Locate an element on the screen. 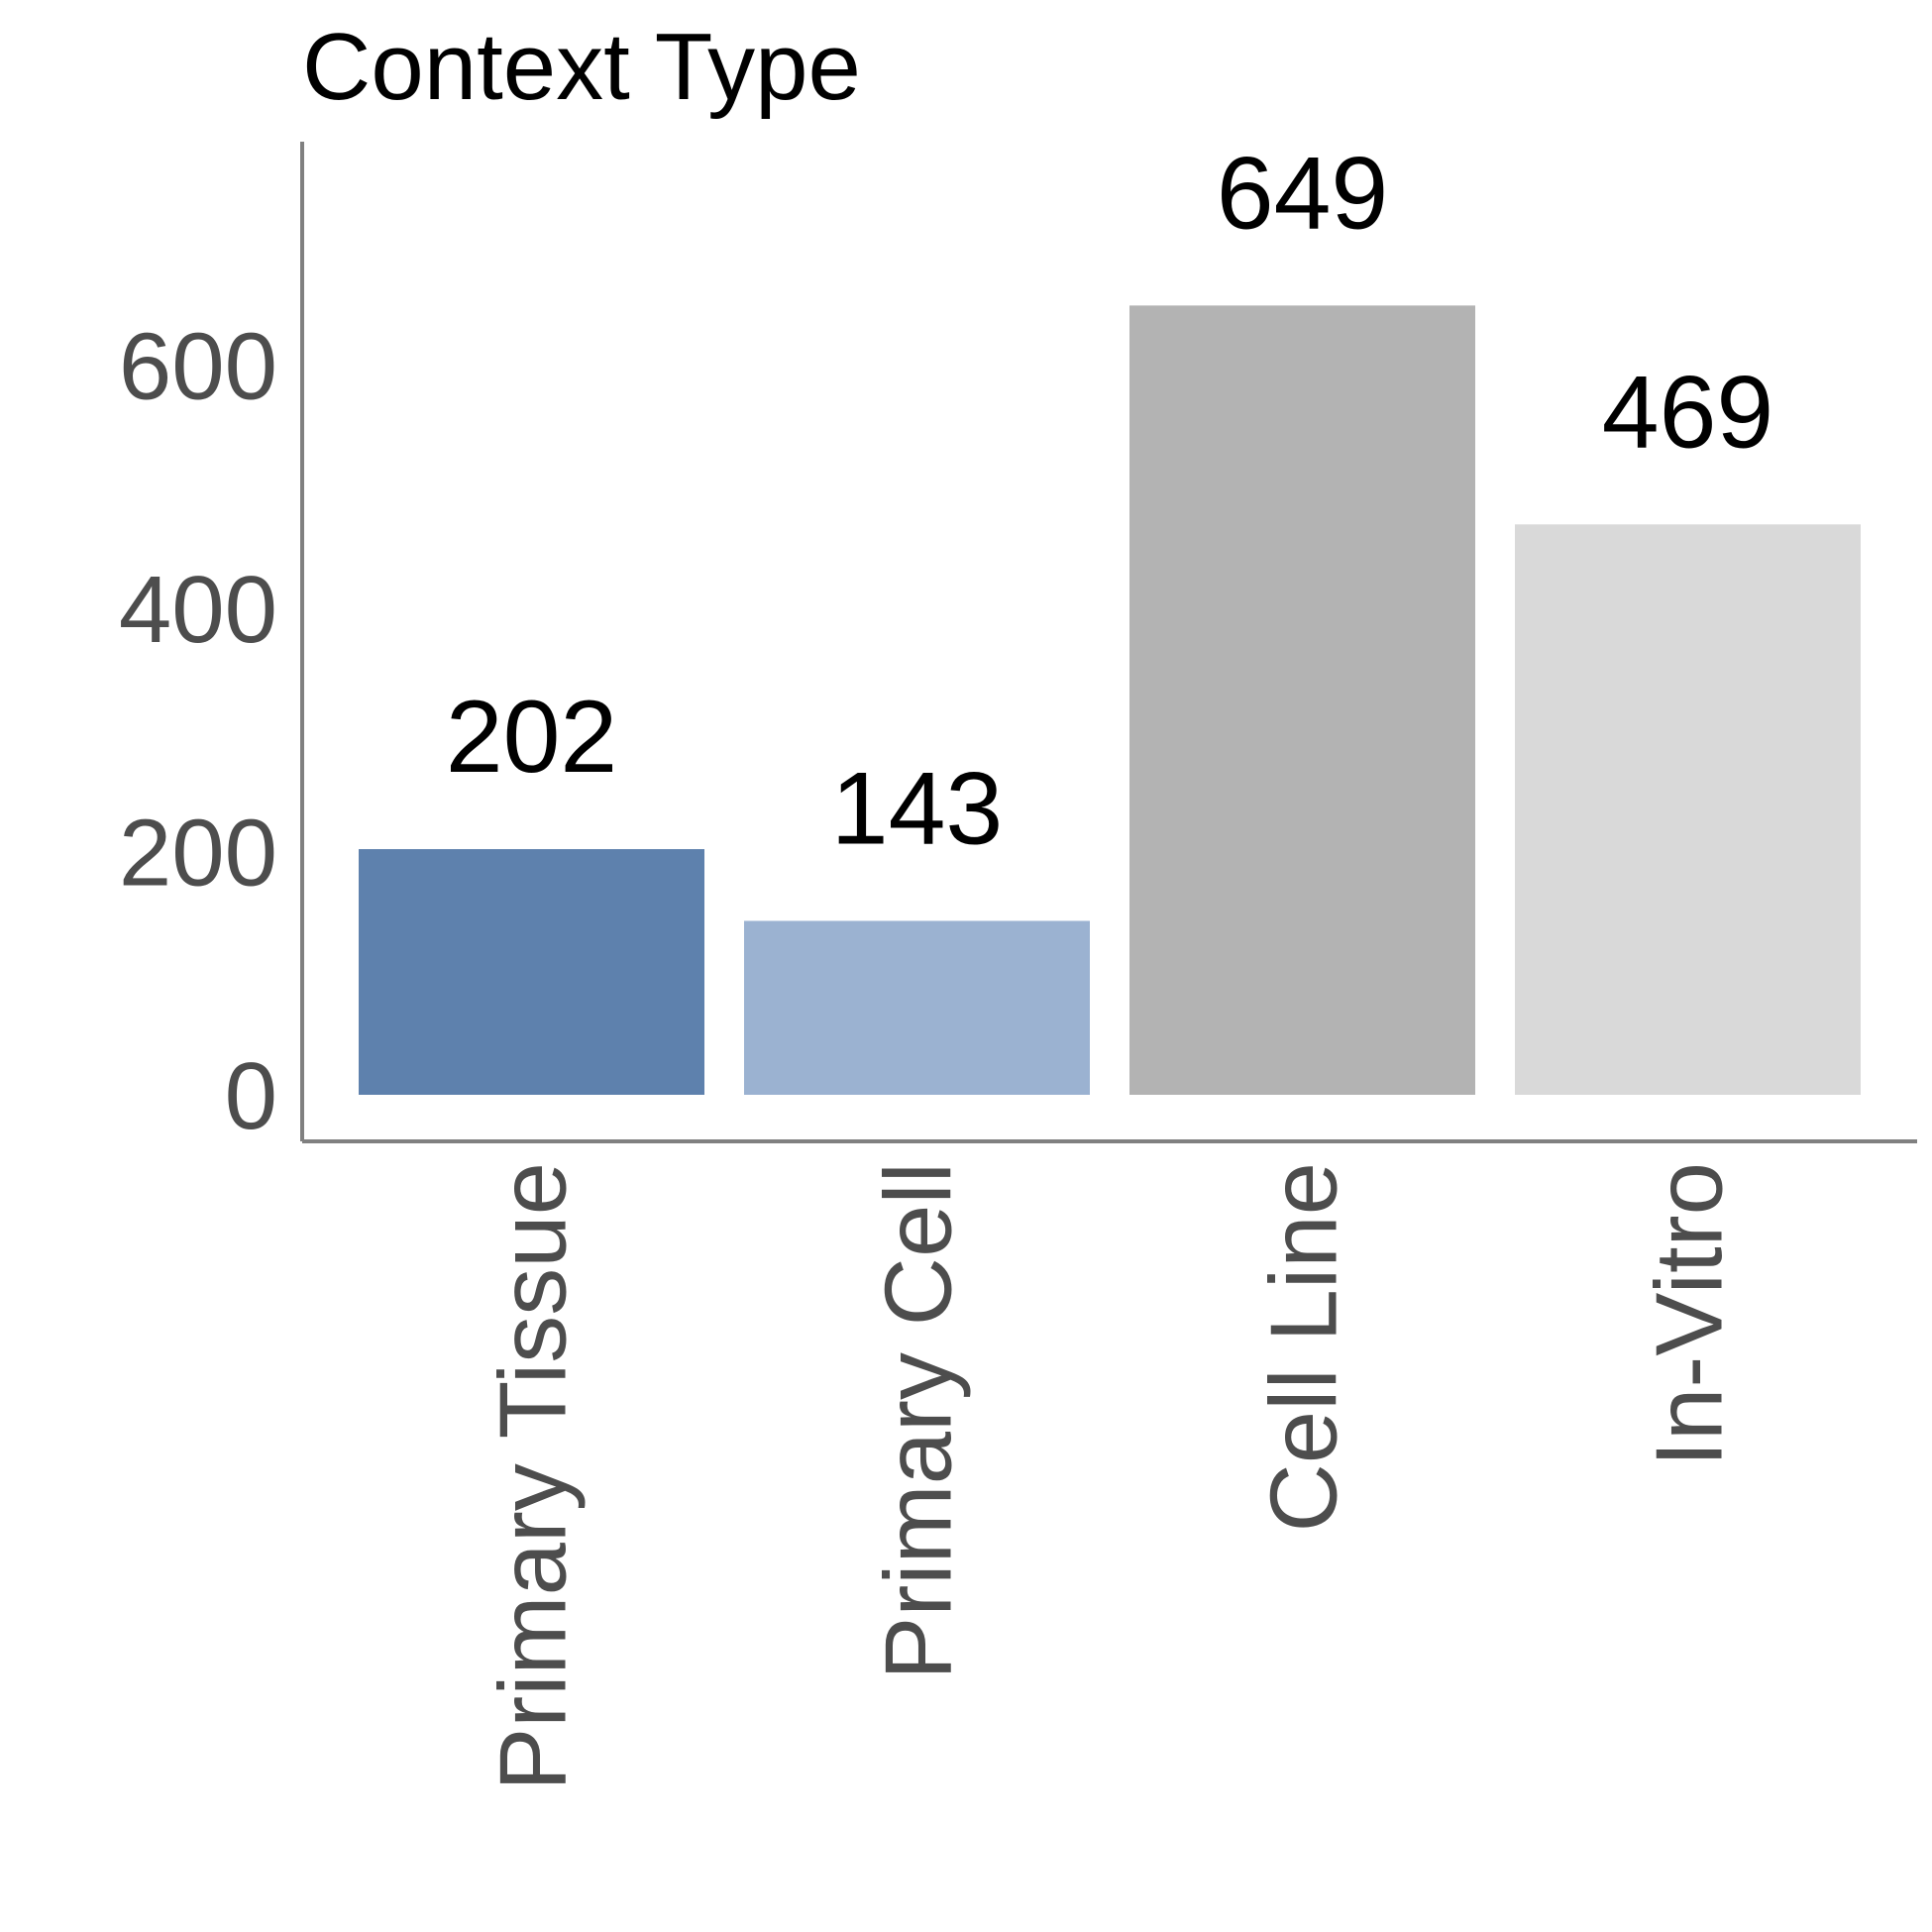  value-label-primary-cell: 143 is located at coordinates (917, 808).